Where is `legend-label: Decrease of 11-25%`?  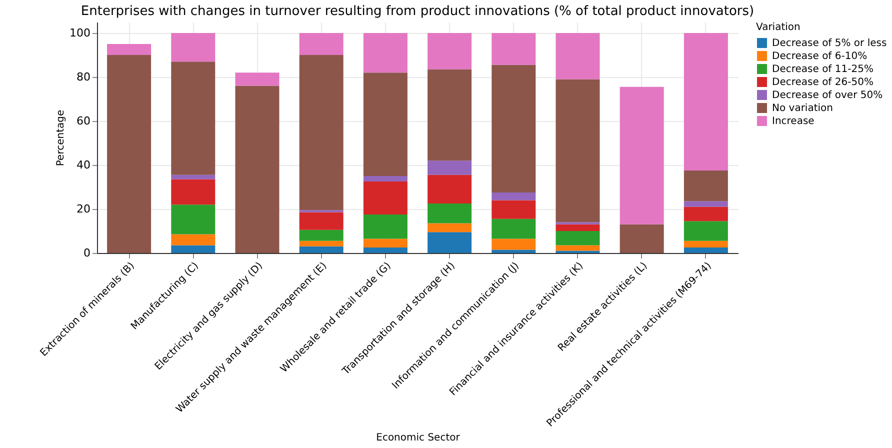 legend-label: Decrease of 11-25% is located at coordinates (823, 69).